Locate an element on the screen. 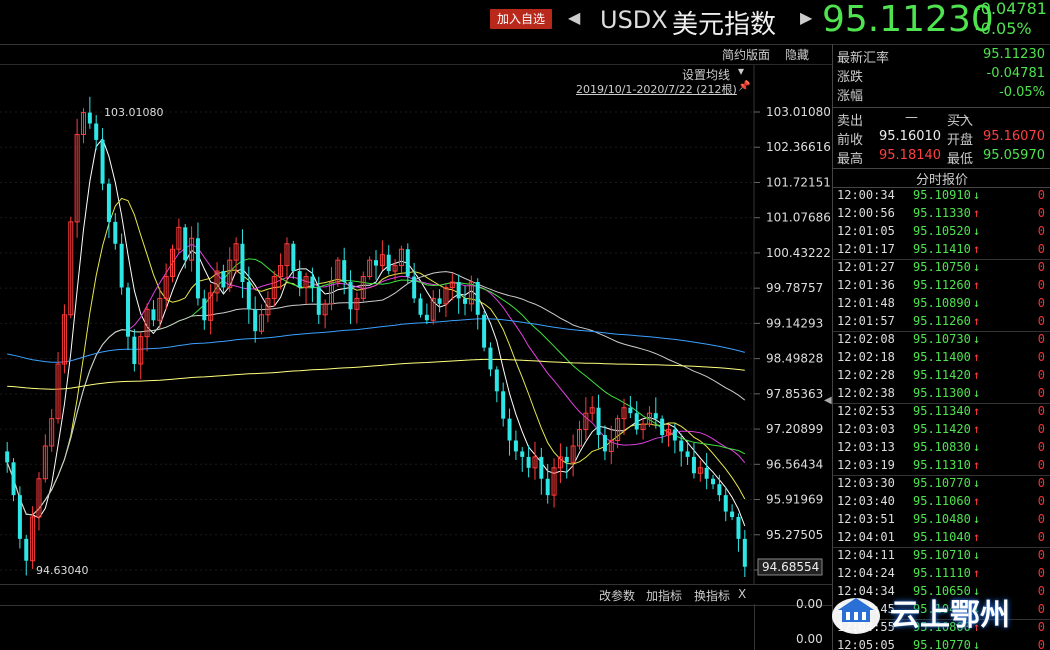 The height and width of the screenshot is (650, 1050). prev-symbol-icon: ◀ is located at coordinates (574, 17).